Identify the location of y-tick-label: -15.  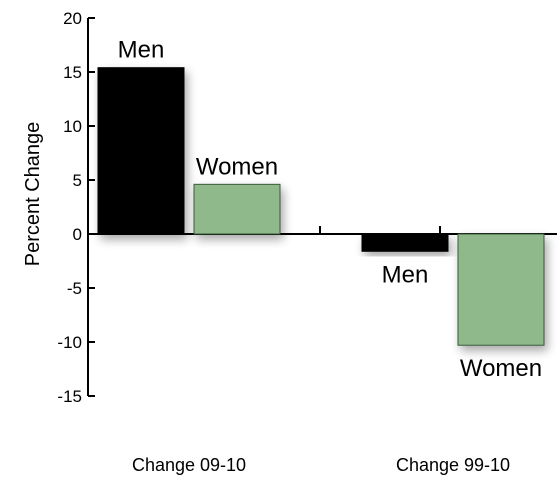
(69, 396).